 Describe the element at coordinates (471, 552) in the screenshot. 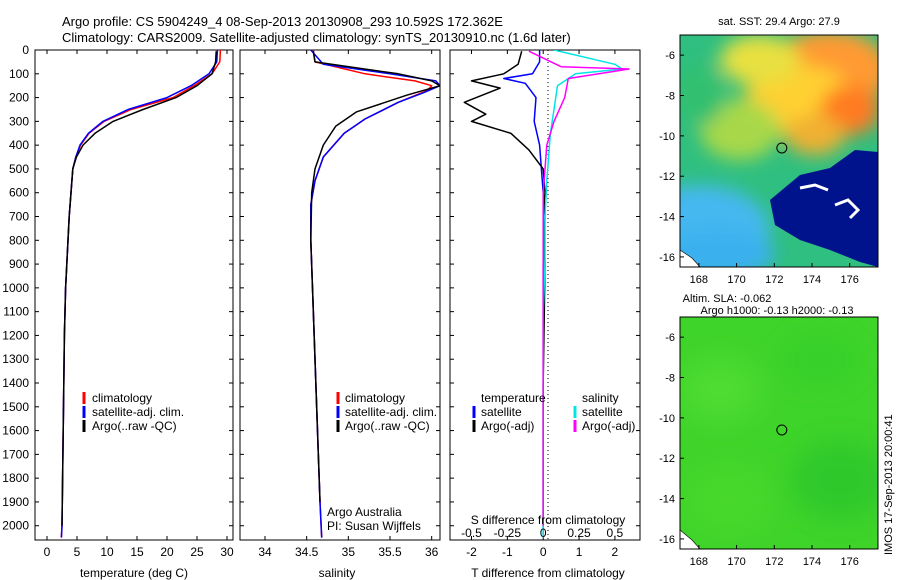

I see `x-tick-label: -2` at that location.